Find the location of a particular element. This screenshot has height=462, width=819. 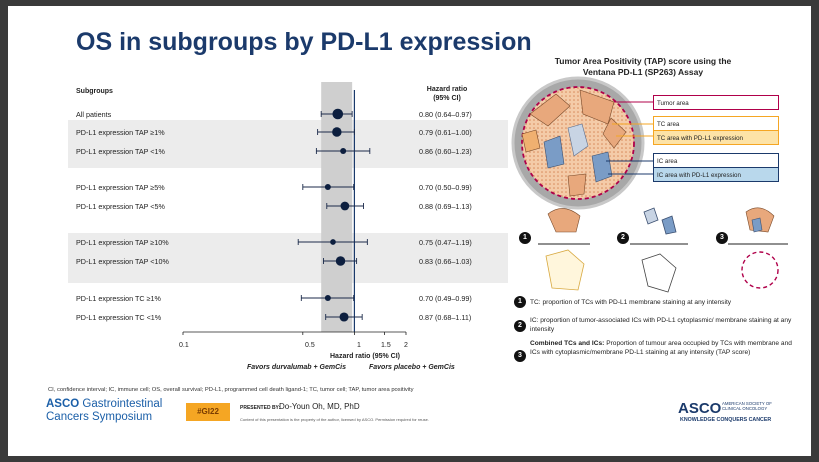

callout-tumor-area: Tumor area is located at coordinates (716, 102).